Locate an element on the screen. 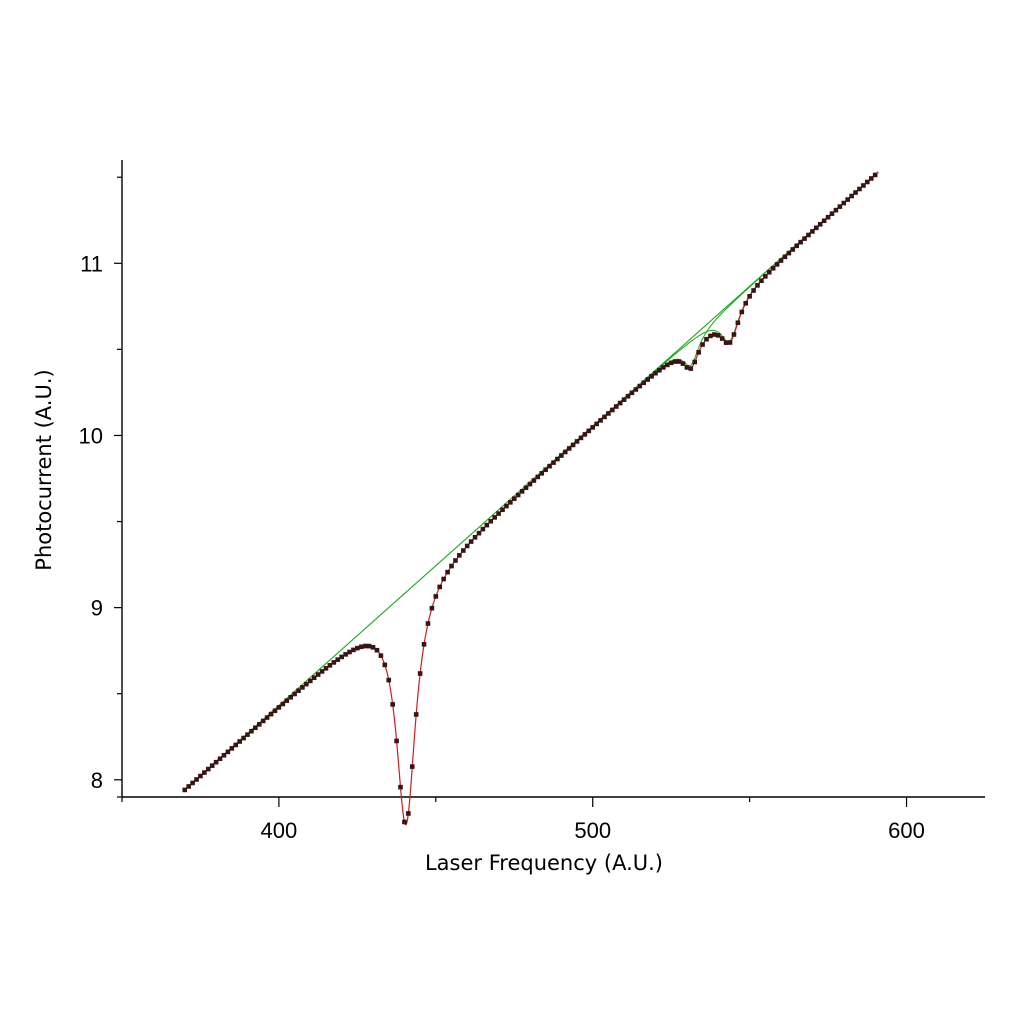 The height and width of the screenshot is (1024, 1024). y-tick-label: 8 is located at coordinates (97, 780).